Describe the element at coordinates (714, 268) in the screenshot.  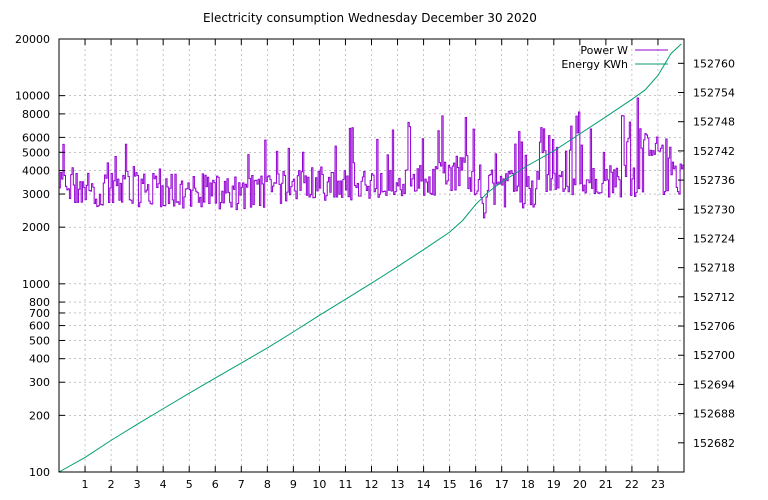
I see `y-right-tick-label: 152718` at that location.